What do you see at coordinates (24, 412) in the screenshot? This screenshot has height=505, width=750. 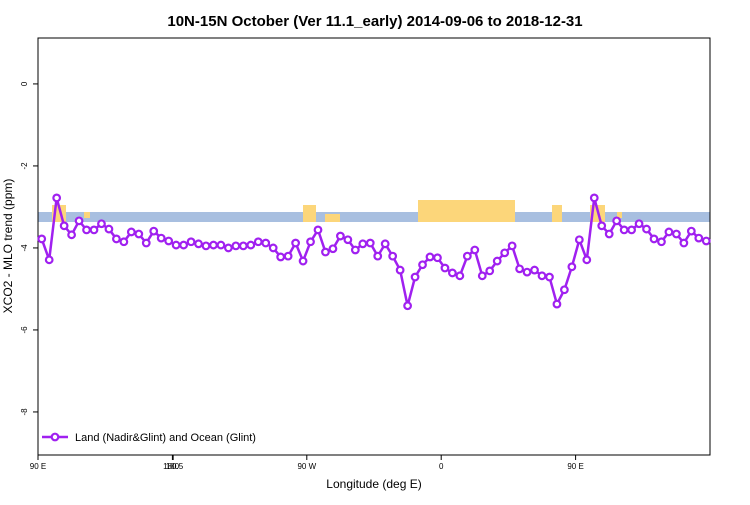 I see `y-tick-label: -8` at bounding box center [24, 412].